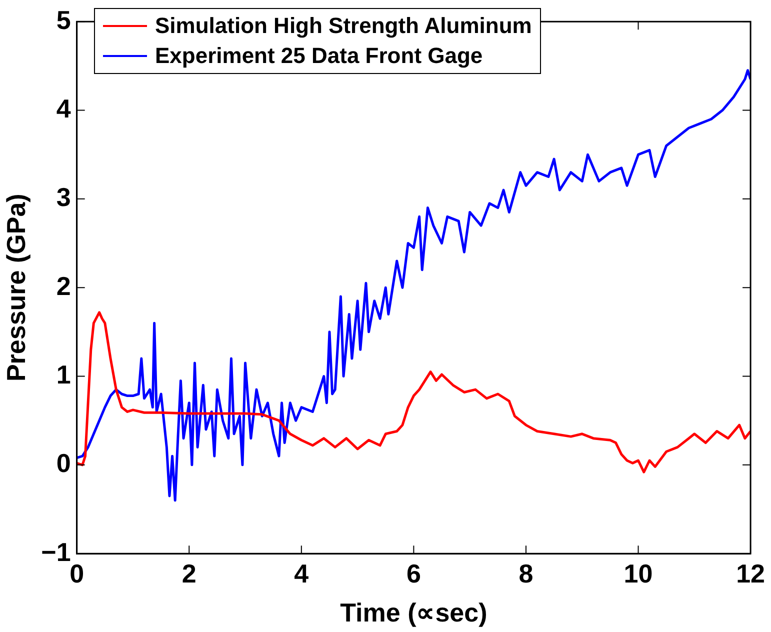 The width and height of the screenshot is (771, 632). I want to click on x-tick-label: 8, so click(526, 573).